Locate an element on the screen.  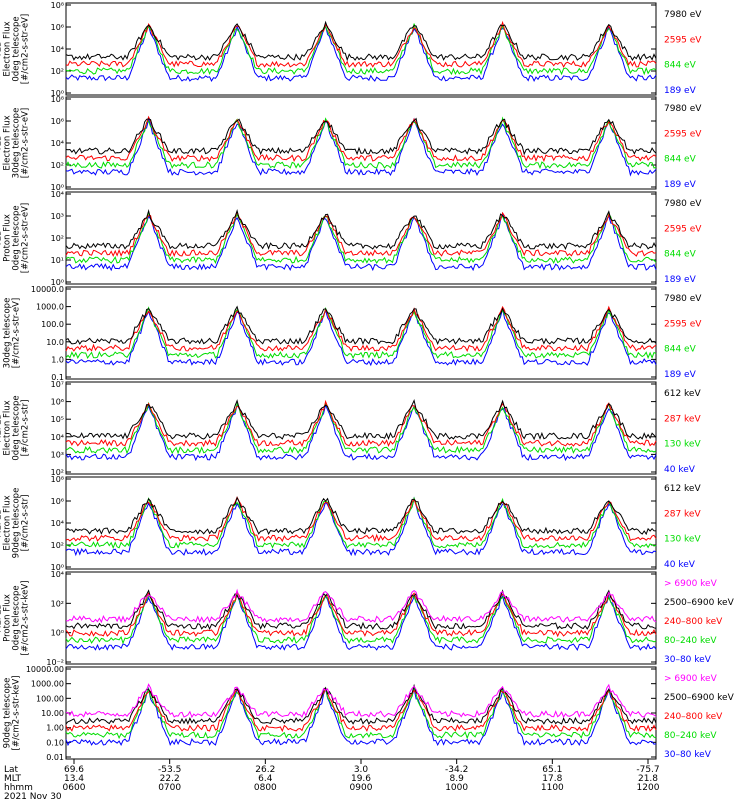
x-label-mlt: 19.6 is located at coordinates (361, 779).